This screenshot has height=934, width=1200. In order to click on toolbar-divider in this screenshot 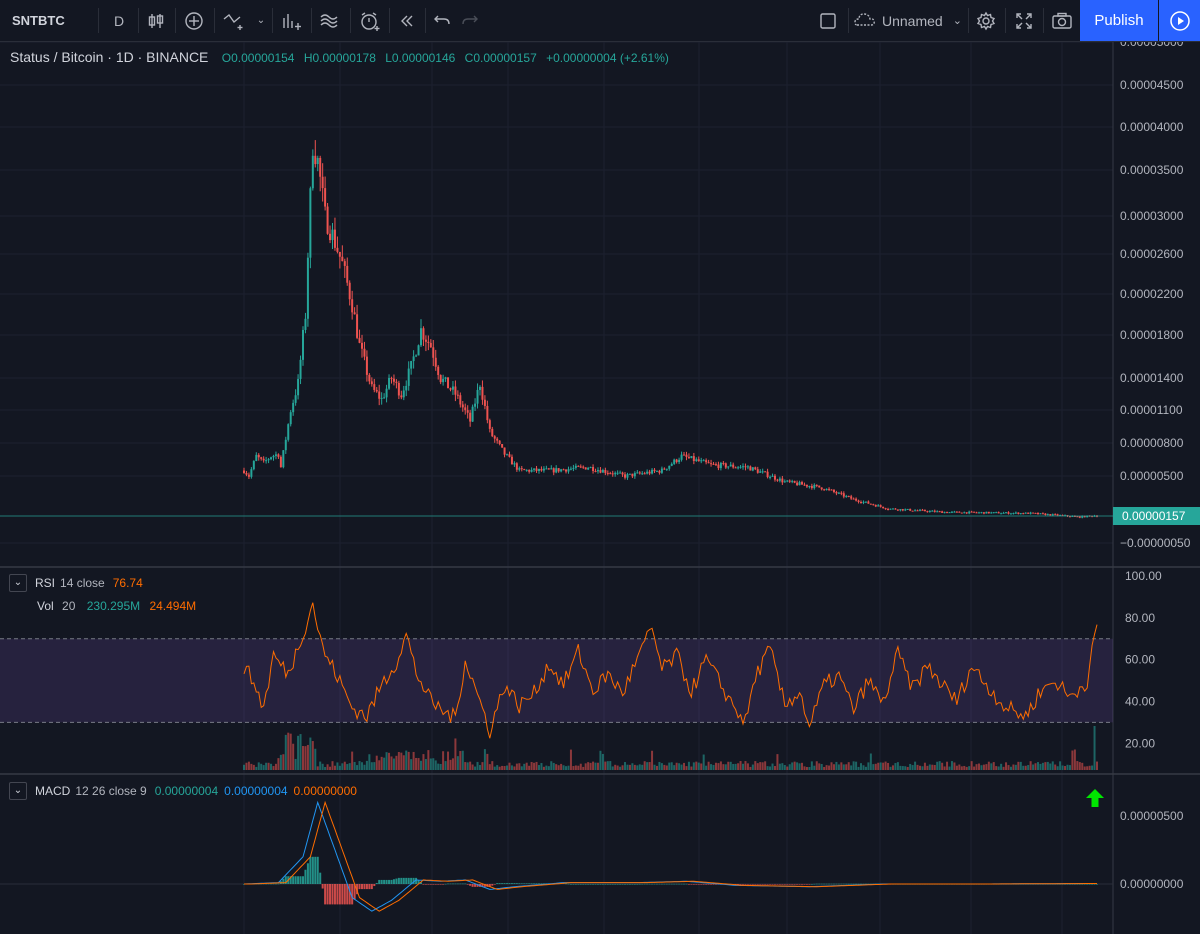, I will do `click(350, 20)`.